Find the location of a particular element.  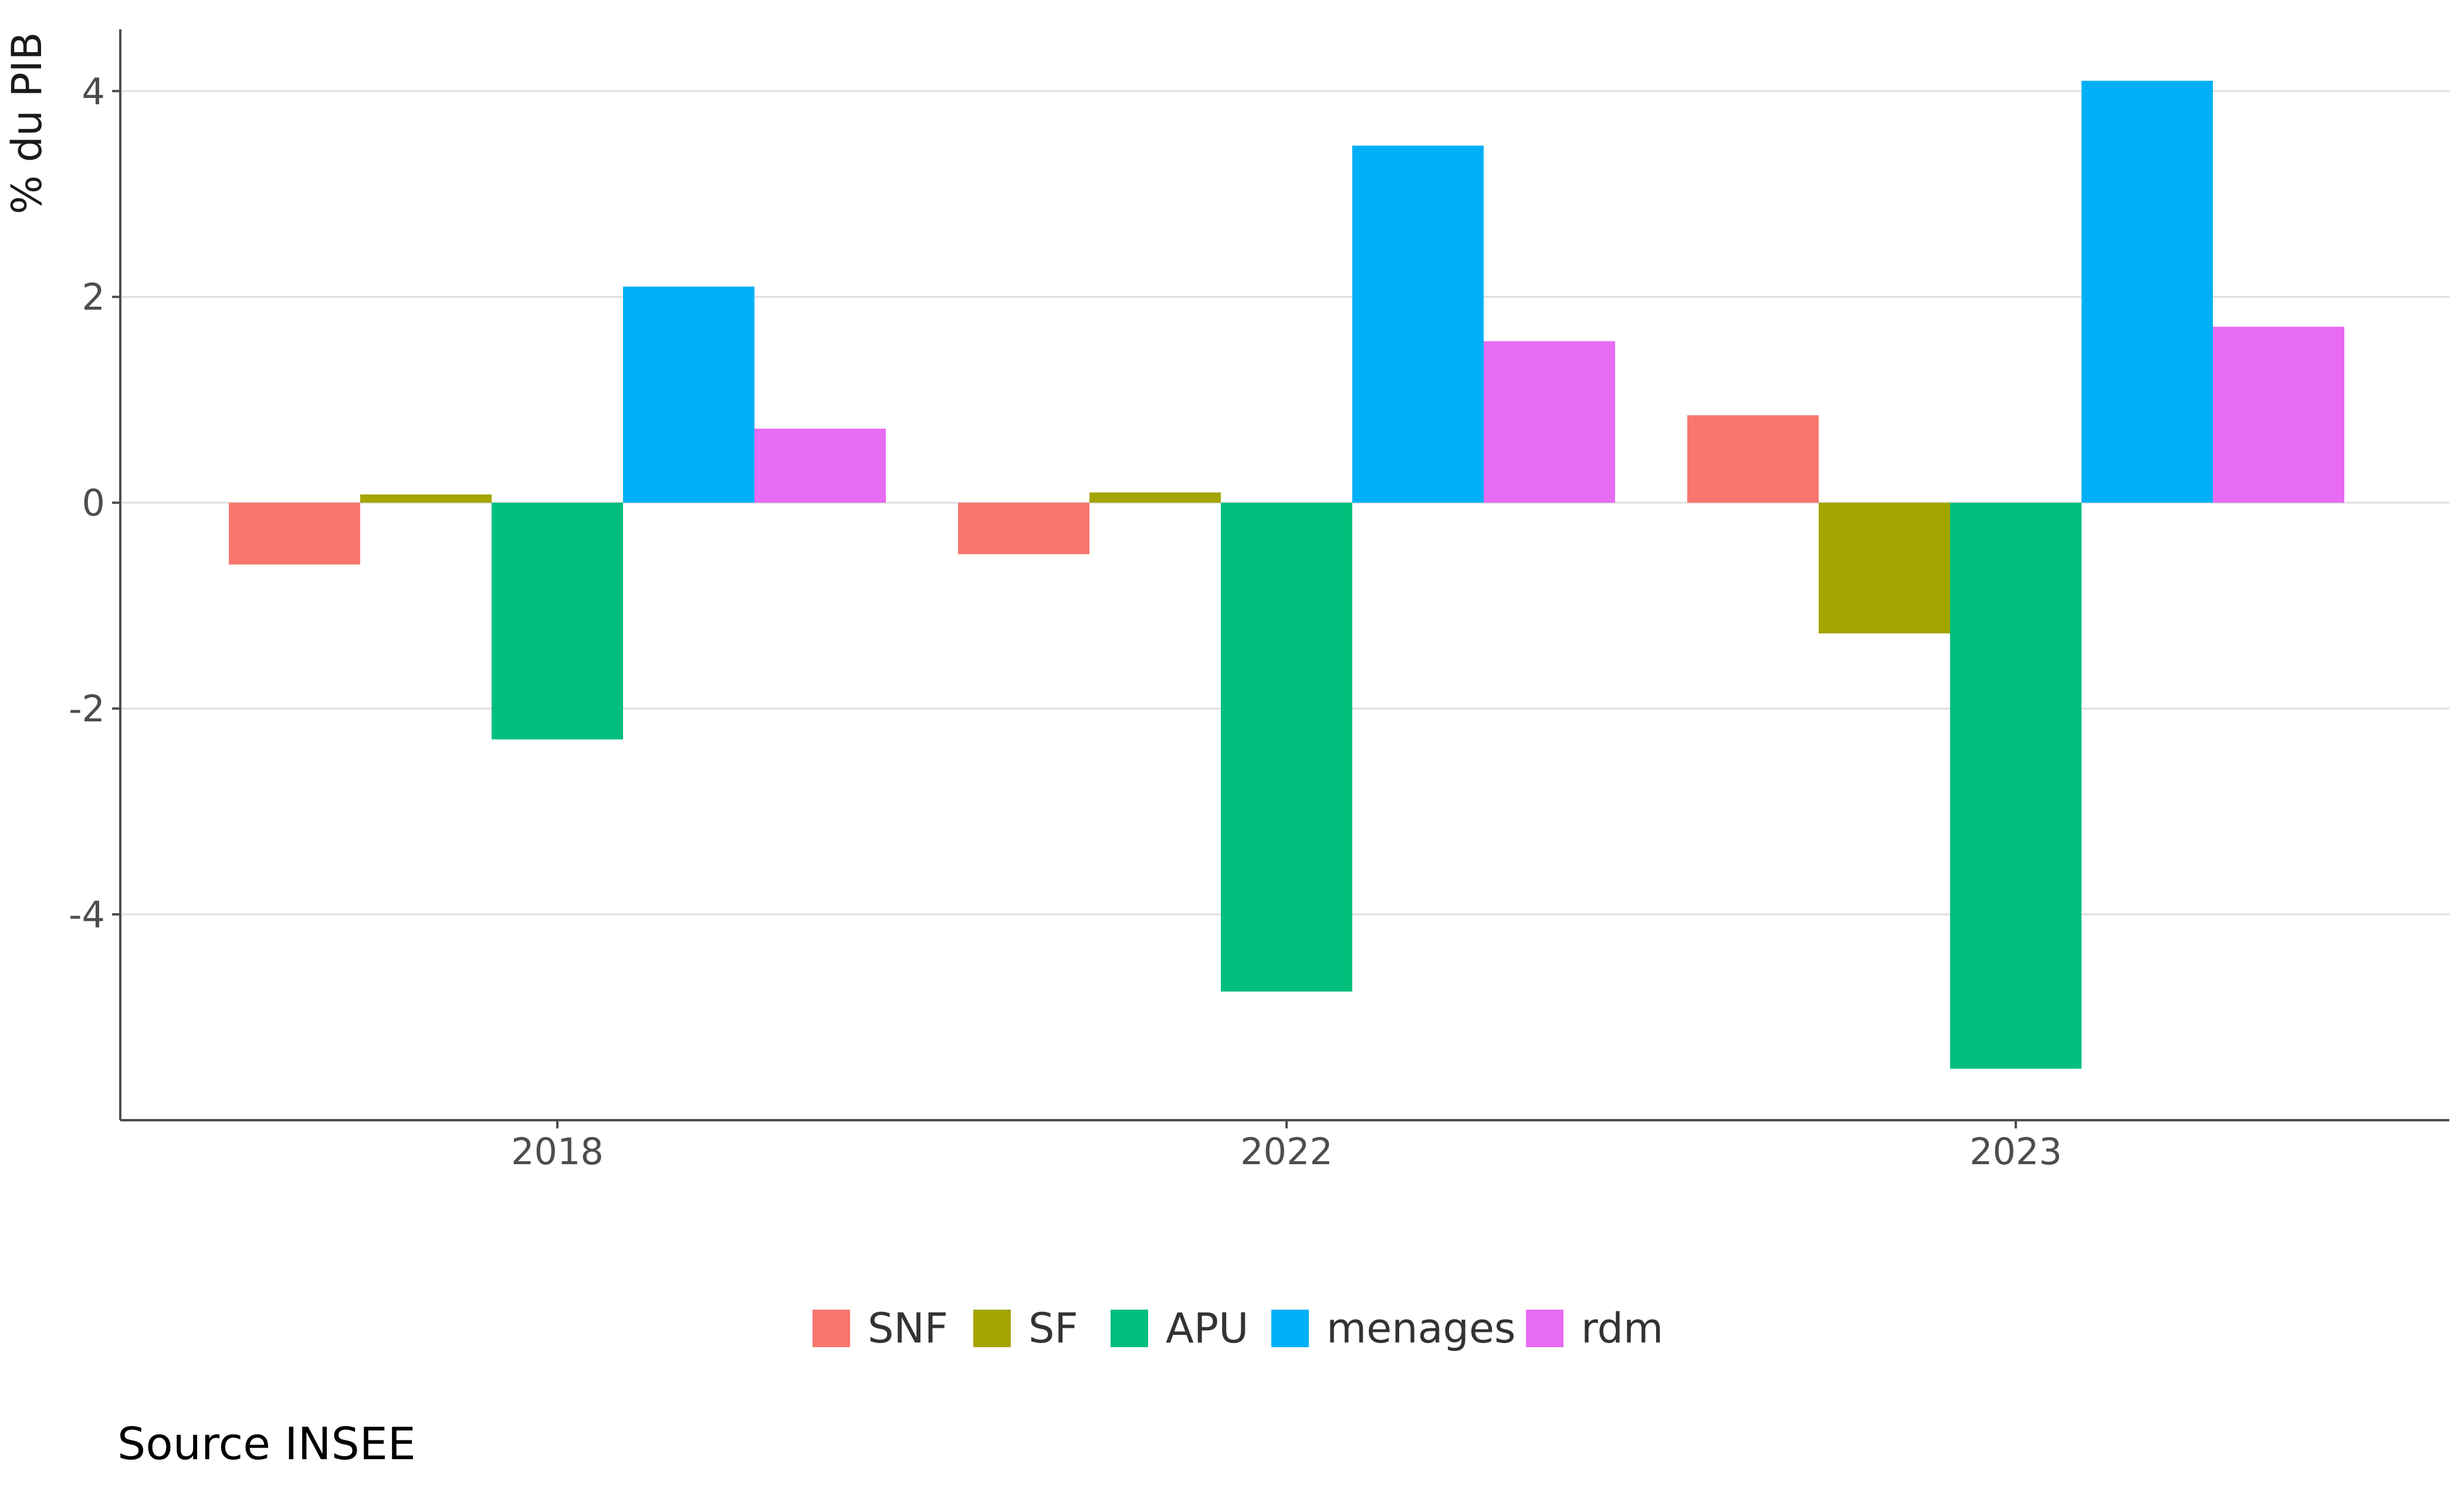

x-tick-label: 2022 is located at coordinates (1287, 1151).